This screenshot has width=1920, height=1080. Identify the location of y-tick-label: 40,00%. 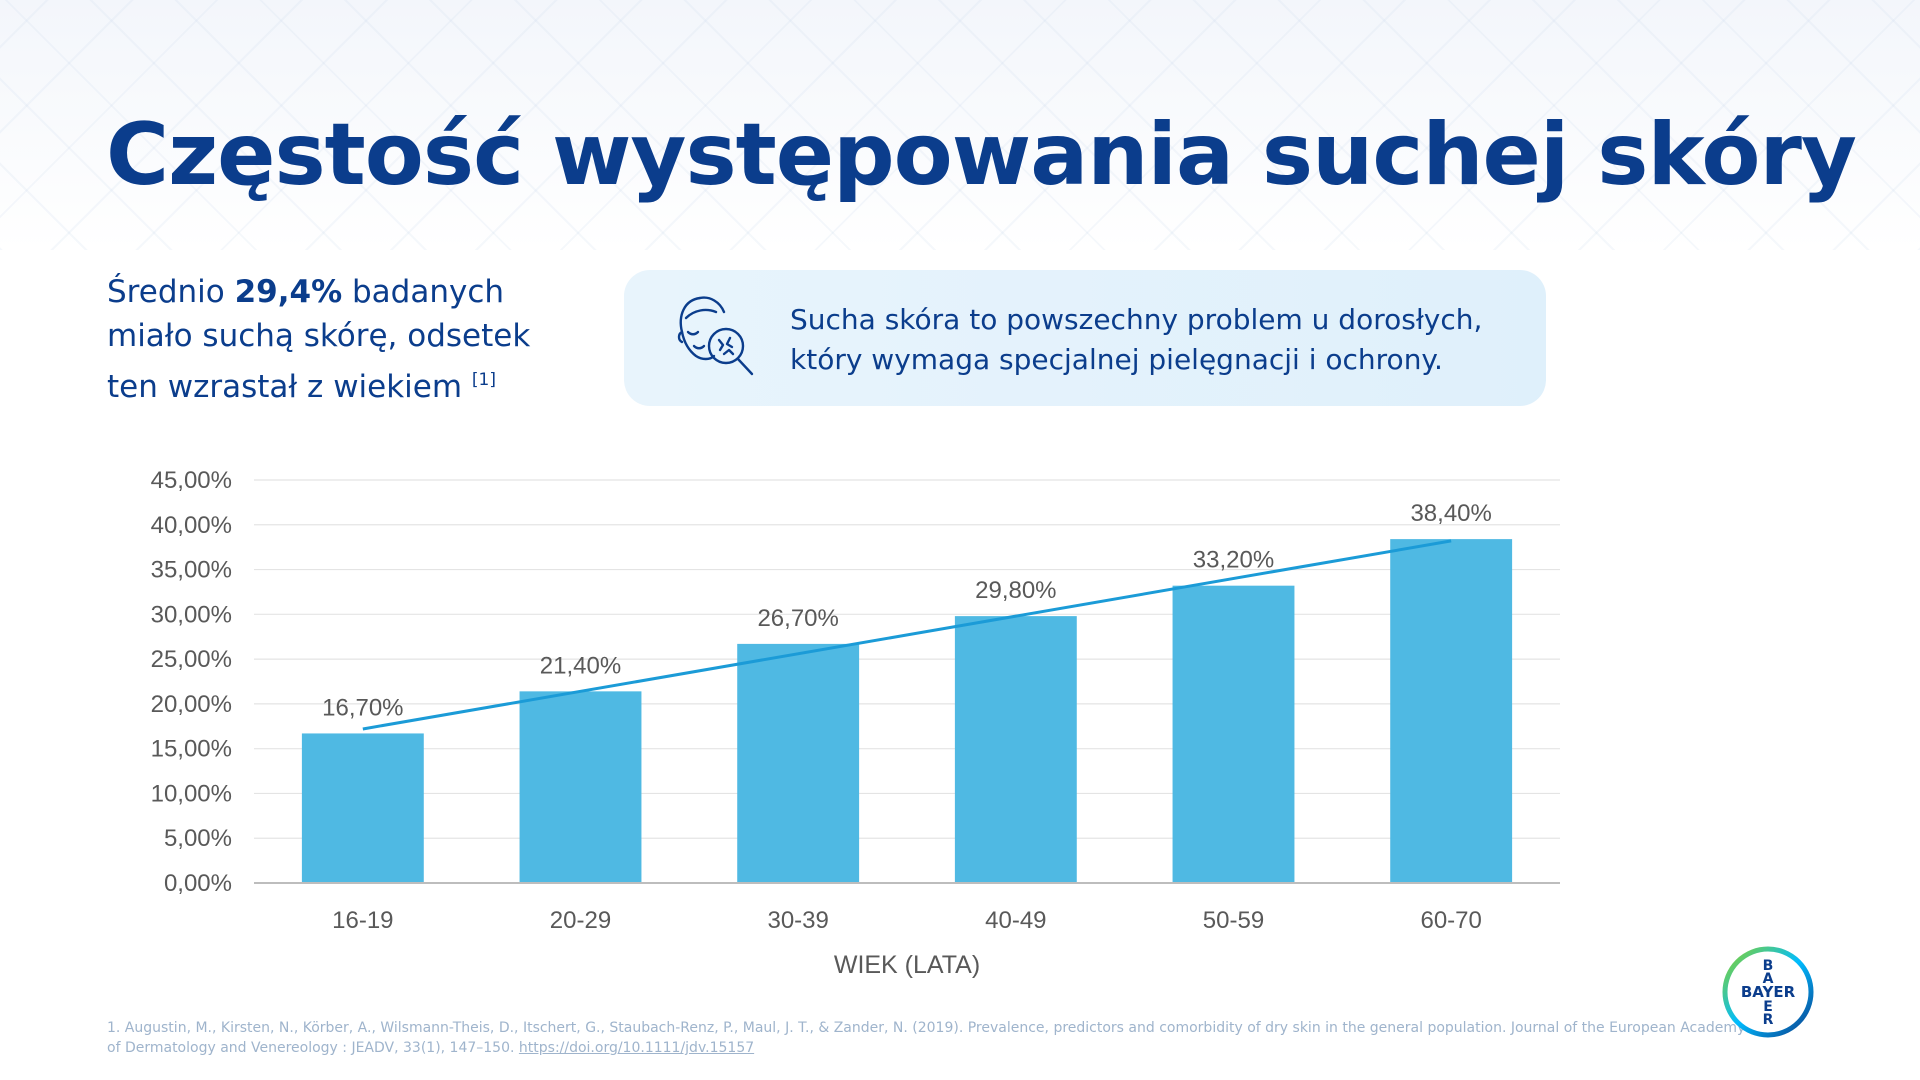
(191, 525).